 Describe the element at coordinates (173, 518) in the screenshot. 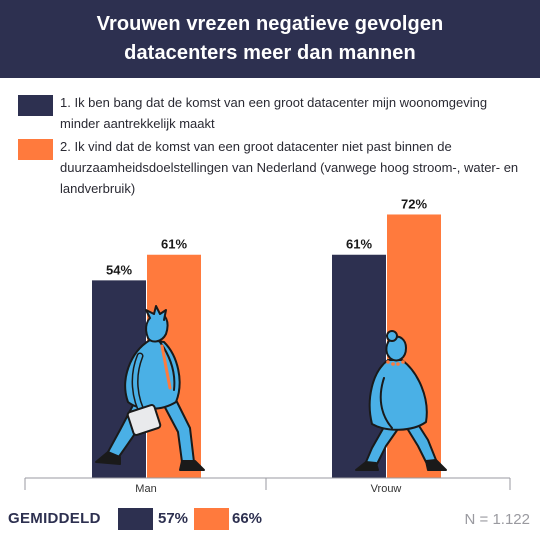

I see `average-value-1: 57%` at that location.